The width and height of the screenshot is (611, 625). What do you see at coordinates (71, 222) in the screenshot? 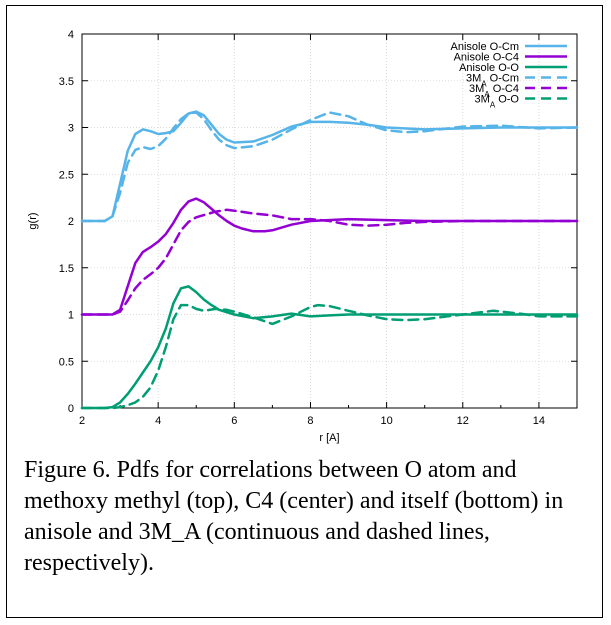
I see `y-tick-label: 2` at bounding box center [71, 222].